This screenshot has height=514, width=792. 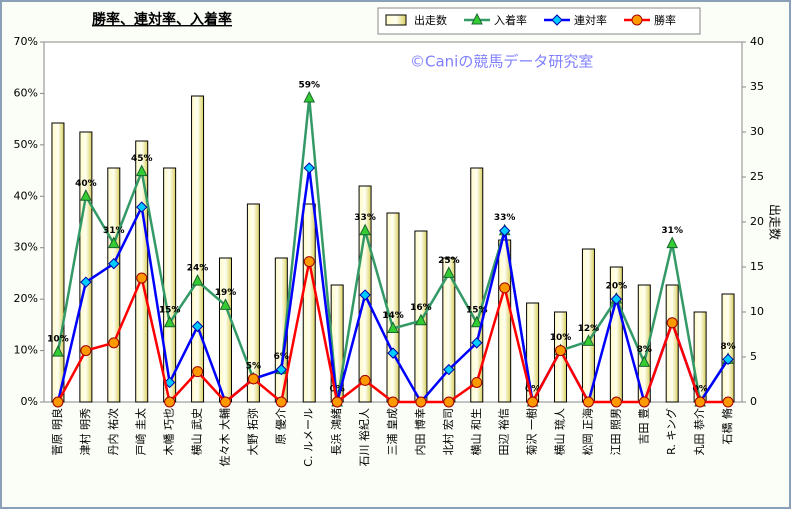 I want to click on x-tick-label: 石橋 脩, so click(x=727, y=426).